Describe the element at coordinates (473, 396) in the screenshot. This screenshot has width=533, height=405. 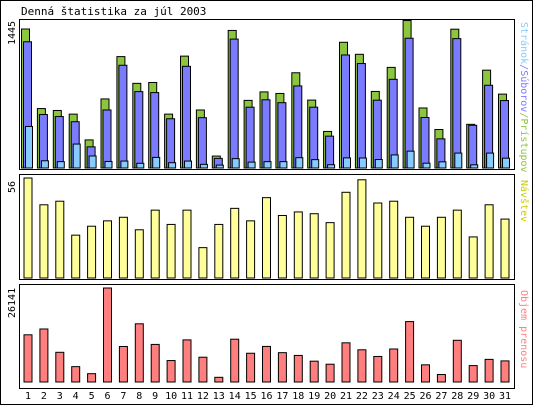
I see `x-tick-label-day-29: 29` at that location.